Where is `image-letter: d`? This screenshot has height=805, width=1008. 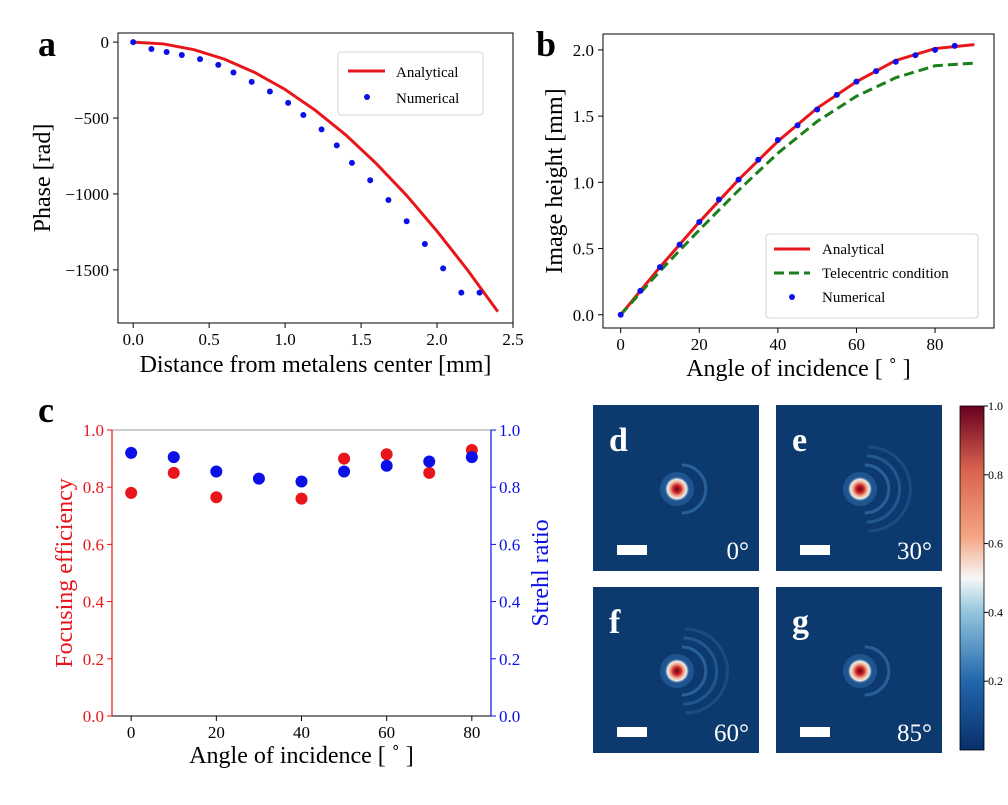
image-letter: d is located at coordinates (618, 440).